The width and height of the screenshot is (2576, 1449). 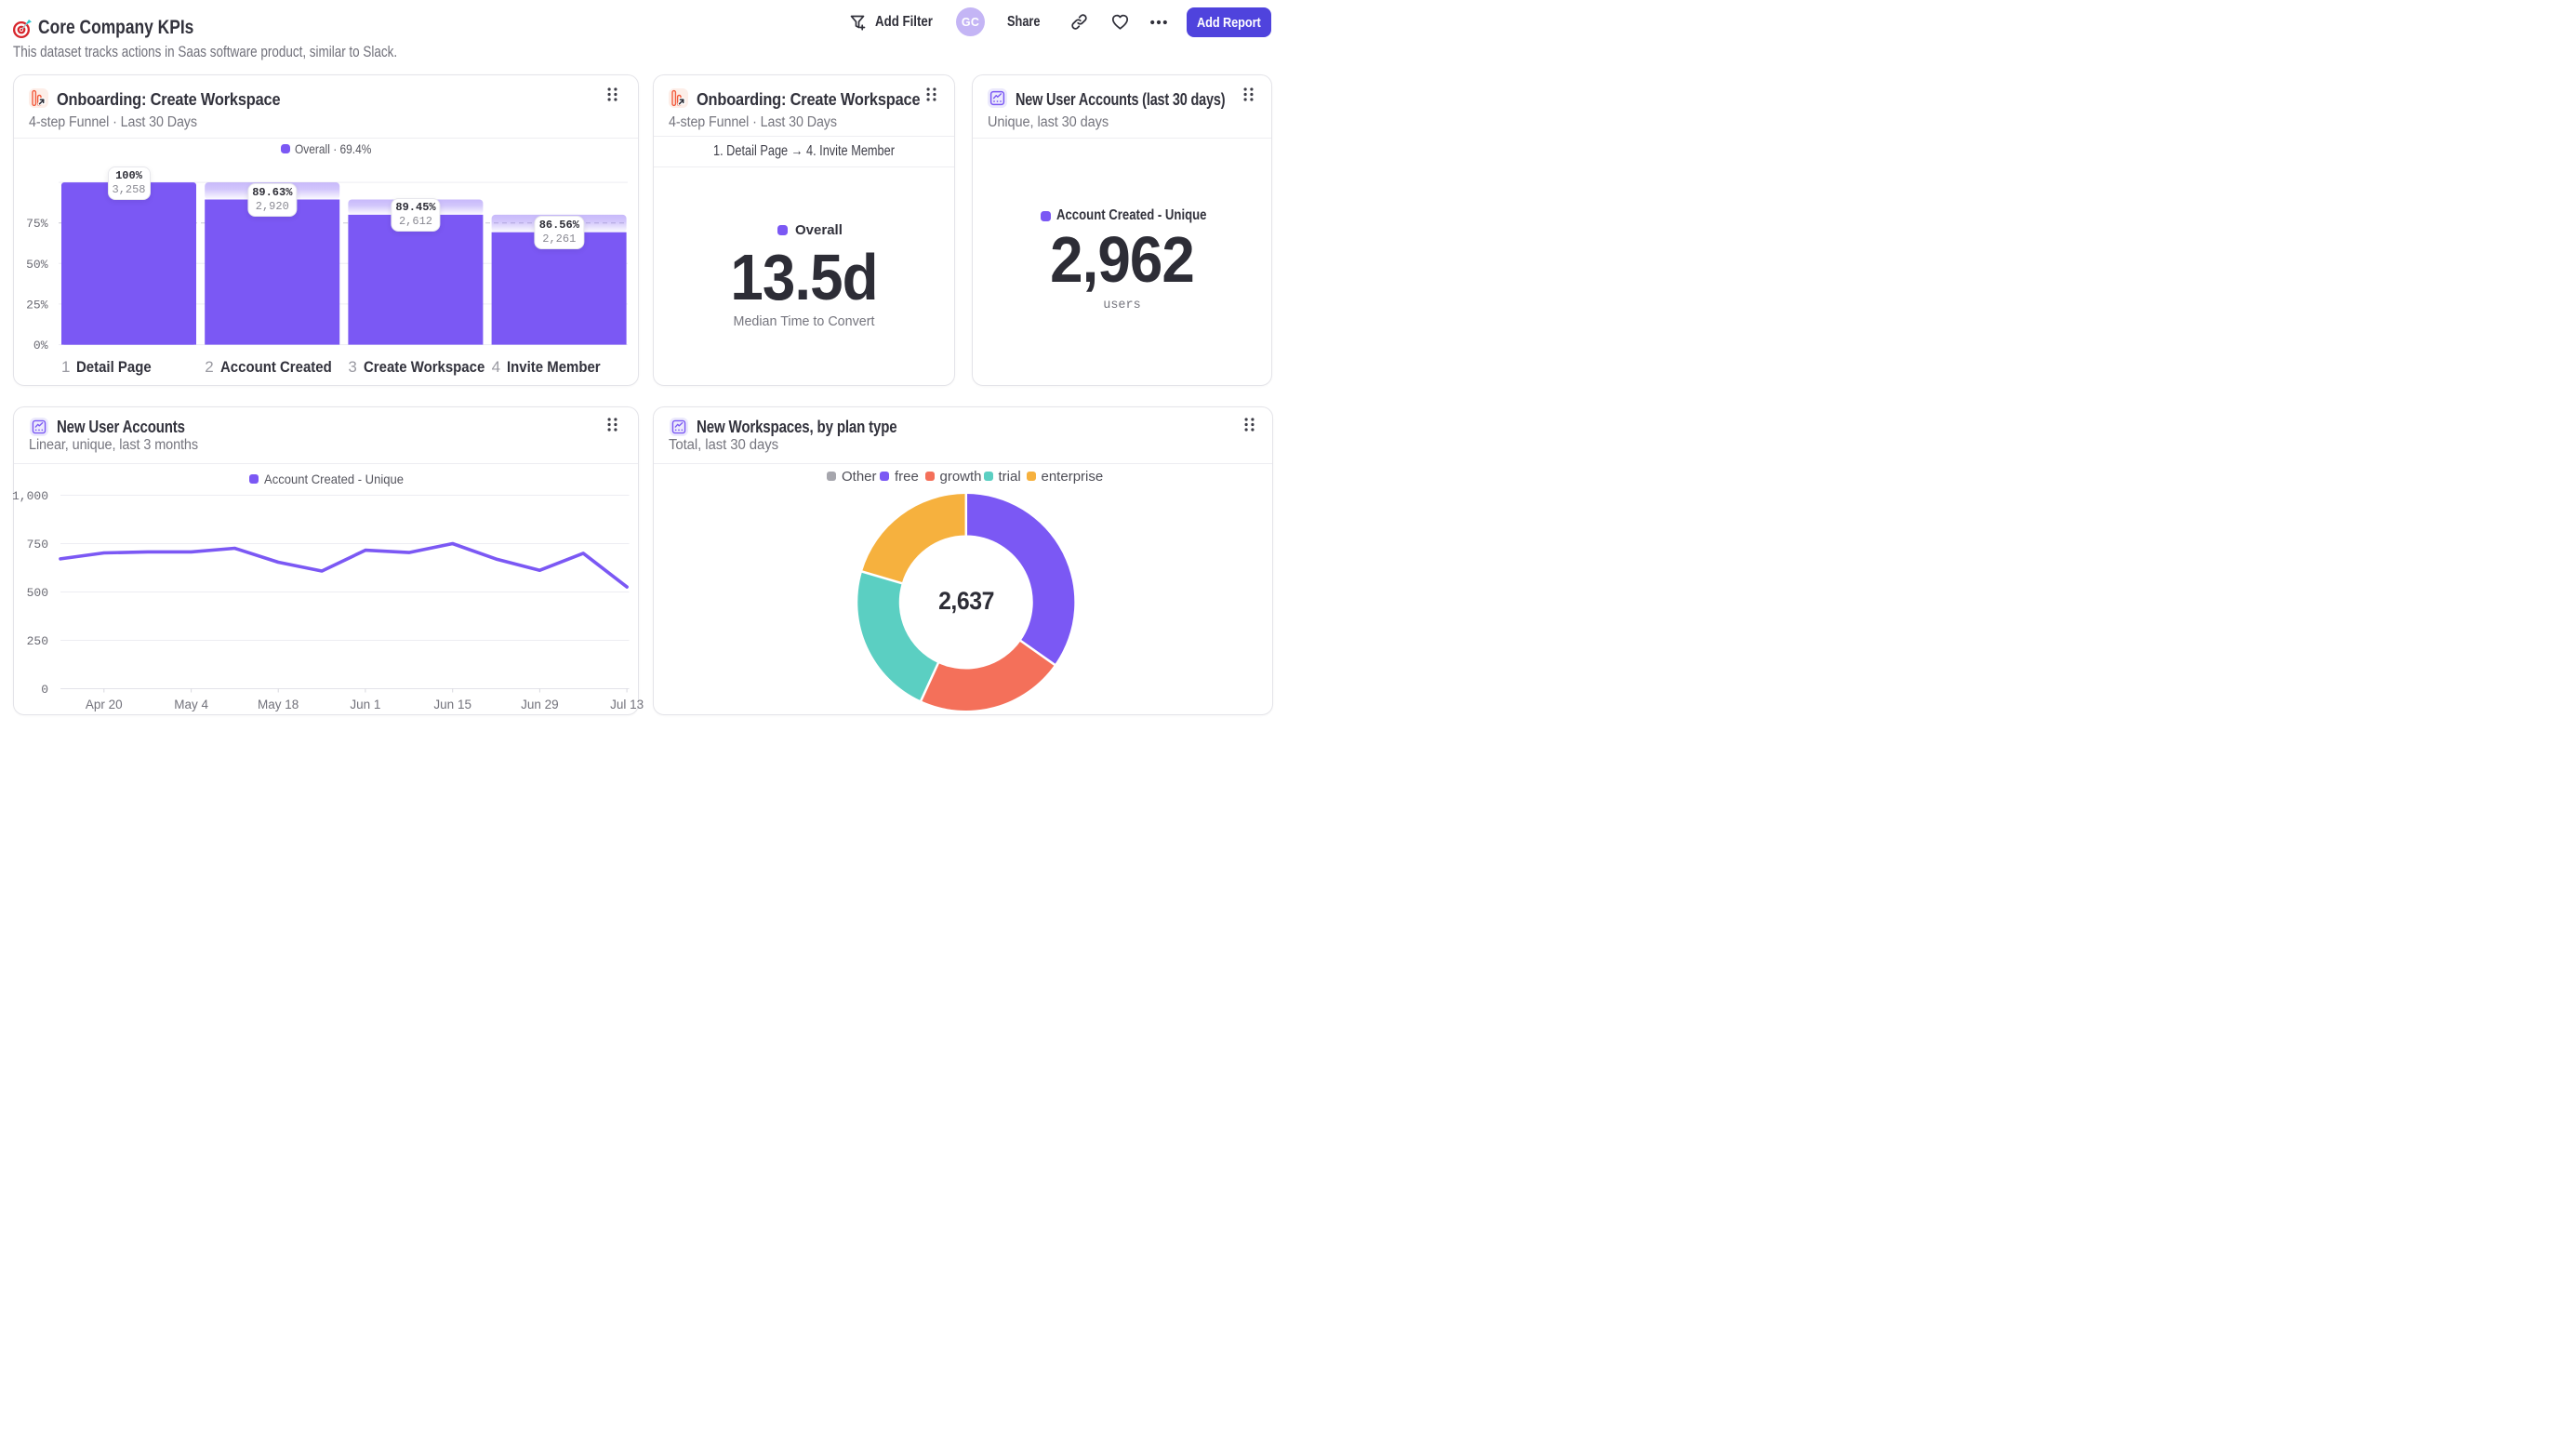 I want to click on svg-text: Jul 13, so click(x=627, y=704).